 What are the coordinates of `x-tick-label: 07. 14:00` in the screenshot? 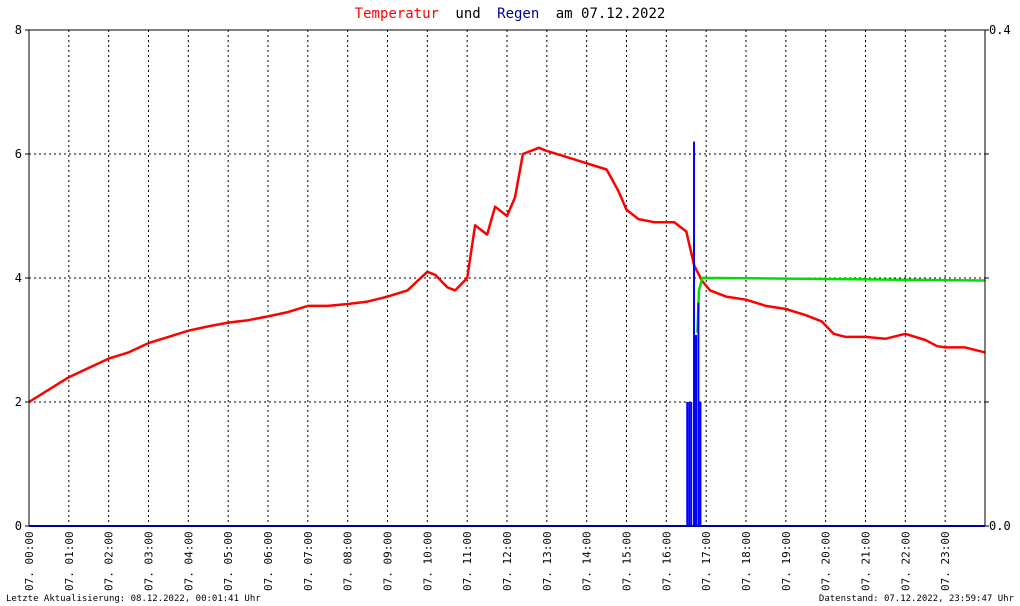 It's located at (587, 561).